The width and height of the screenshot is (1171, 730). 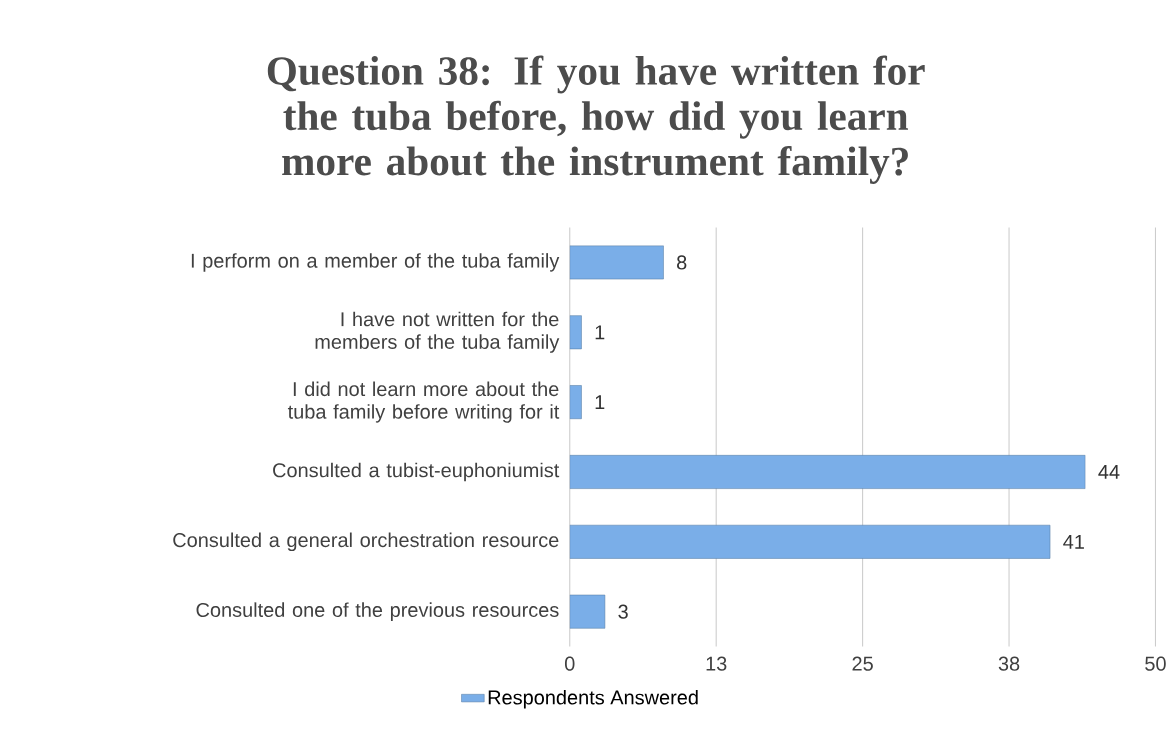 I want to click on x-tick-label: 0, so click(x=569, y=663).